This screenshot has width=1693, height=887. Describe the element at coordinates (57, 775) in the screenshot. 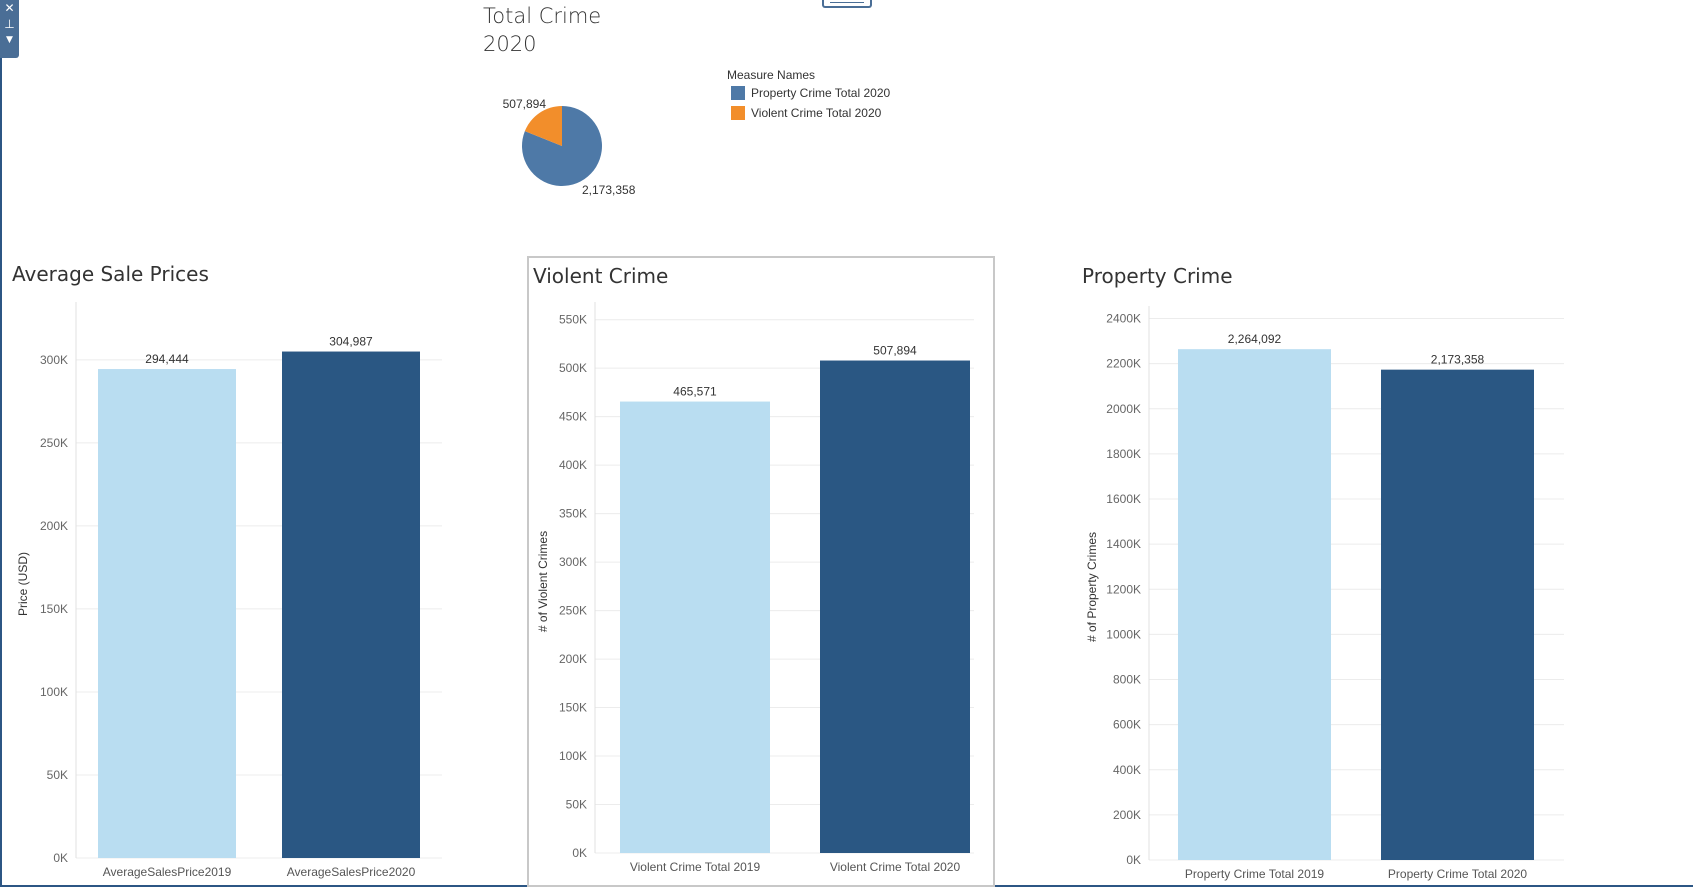

I see `average-sale-prices-tick-label: 50K` at that location.